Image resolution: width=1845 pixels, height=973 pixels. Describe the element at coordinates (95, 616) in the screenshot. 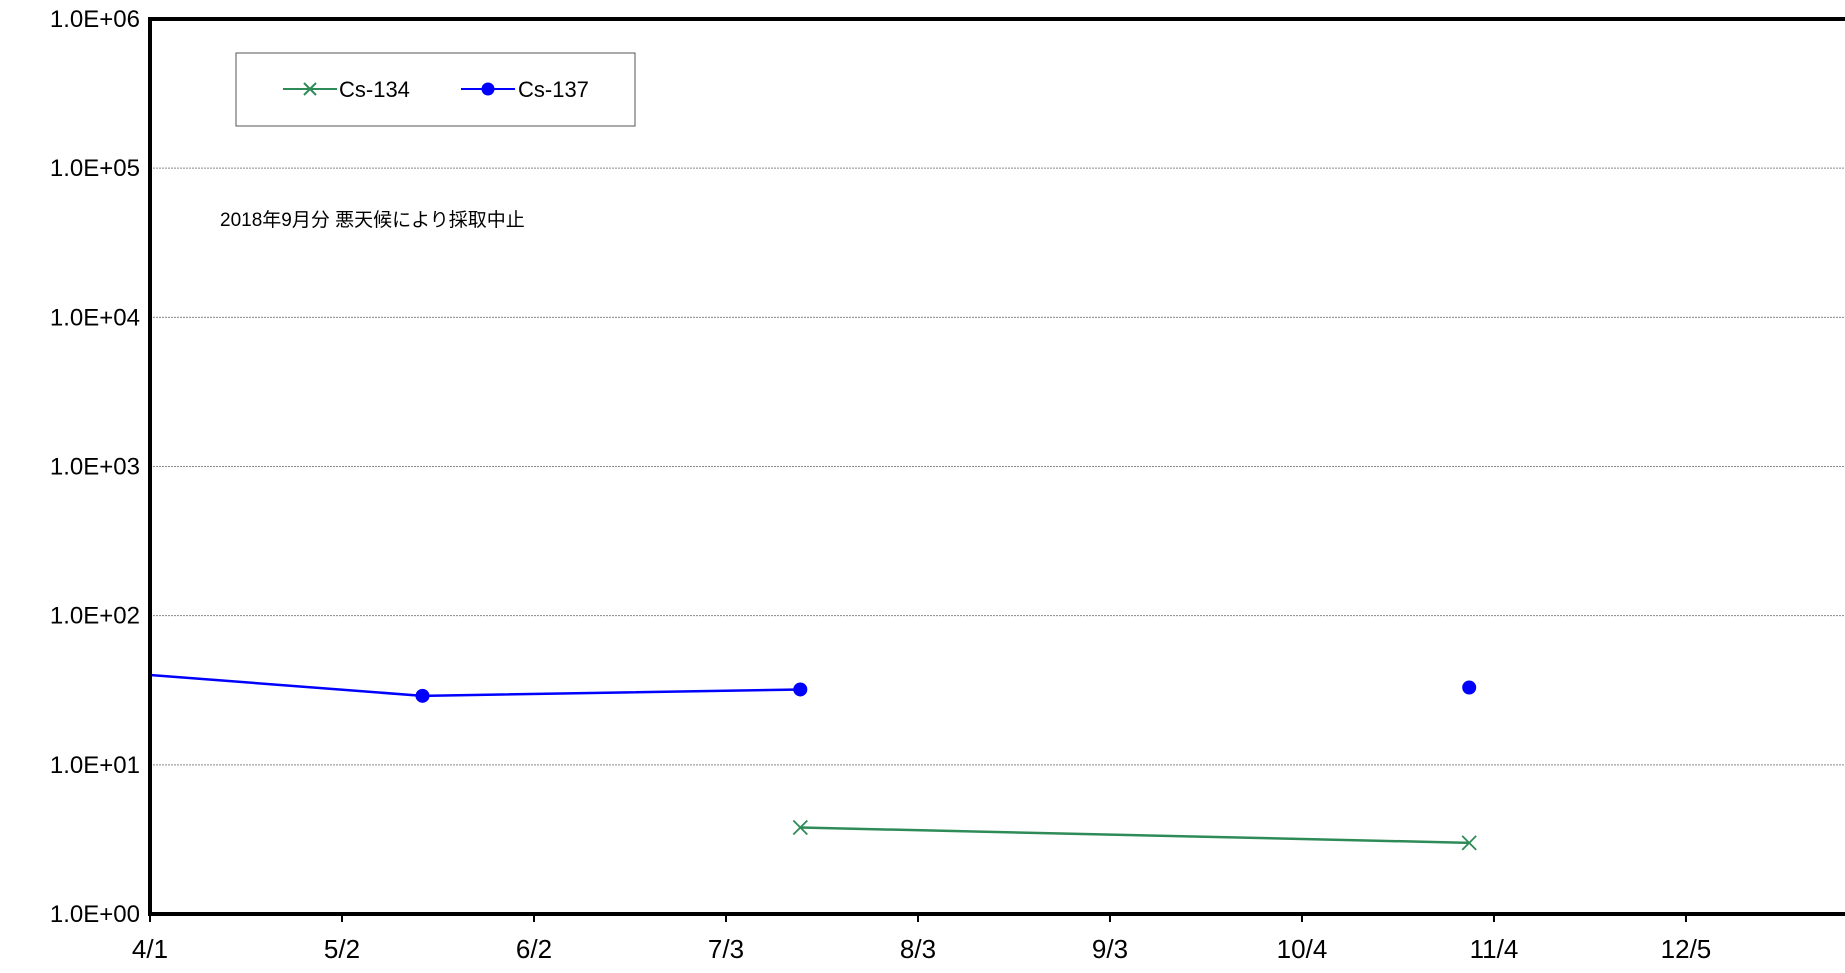

I see `y-tick-label: 1.0E+02` at that location.